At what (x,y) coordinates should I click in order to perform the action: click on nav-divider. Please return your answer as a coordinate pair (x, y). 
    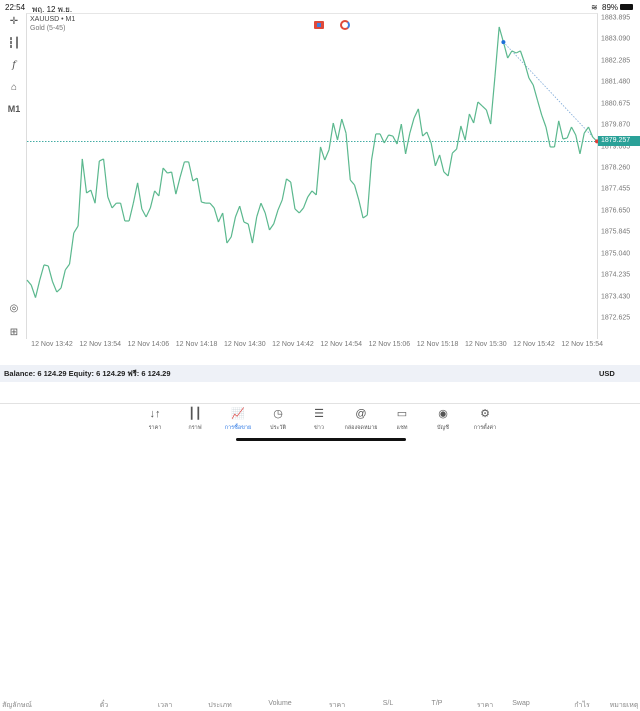
    Looking at the image, I should click on (320, 403).